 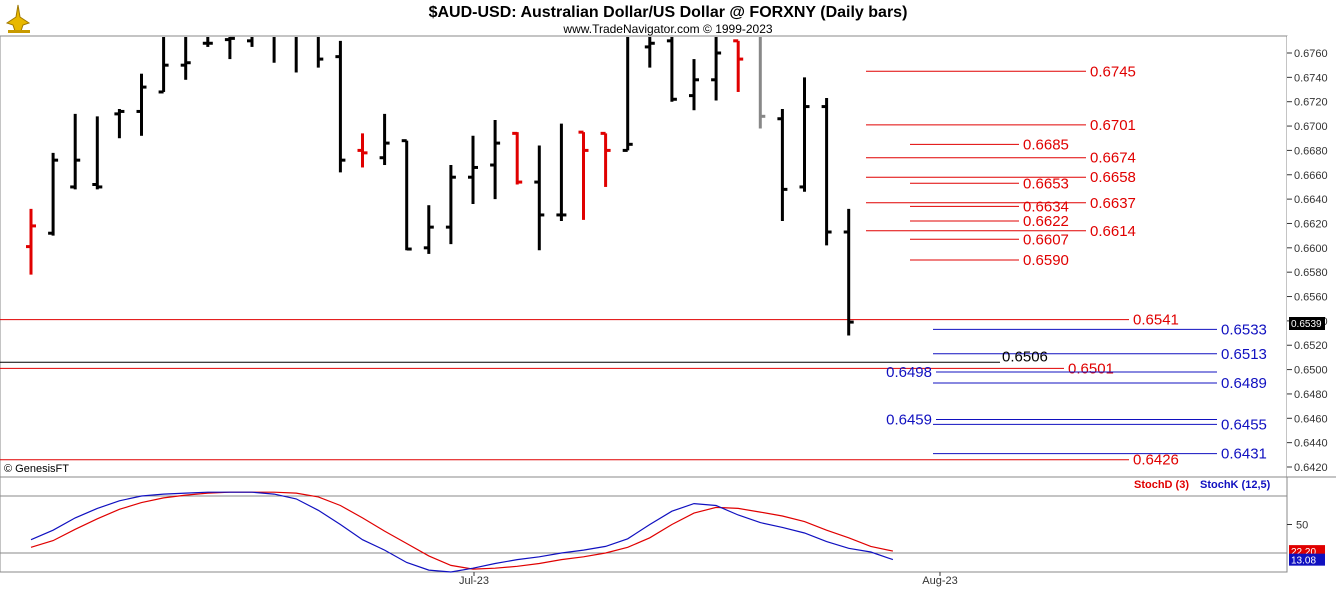 What do you see at coordinates (1113, 158) in the screenshot?
I see `level-label: 0.6674` at bounding box center [1113, 158].